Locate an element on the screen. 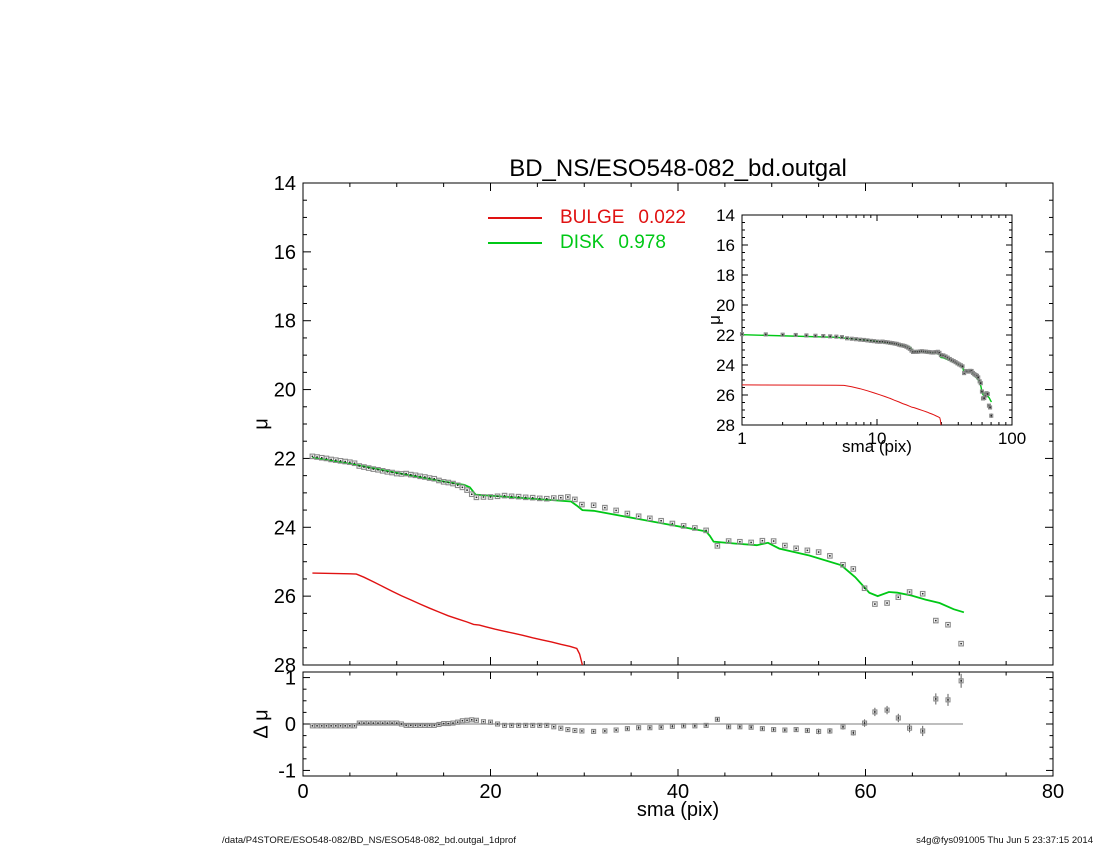 Image resolution: width=1100 pixels, height=850 pixels. inset-y-axis-label: μ is located at coordinates (714, 320).